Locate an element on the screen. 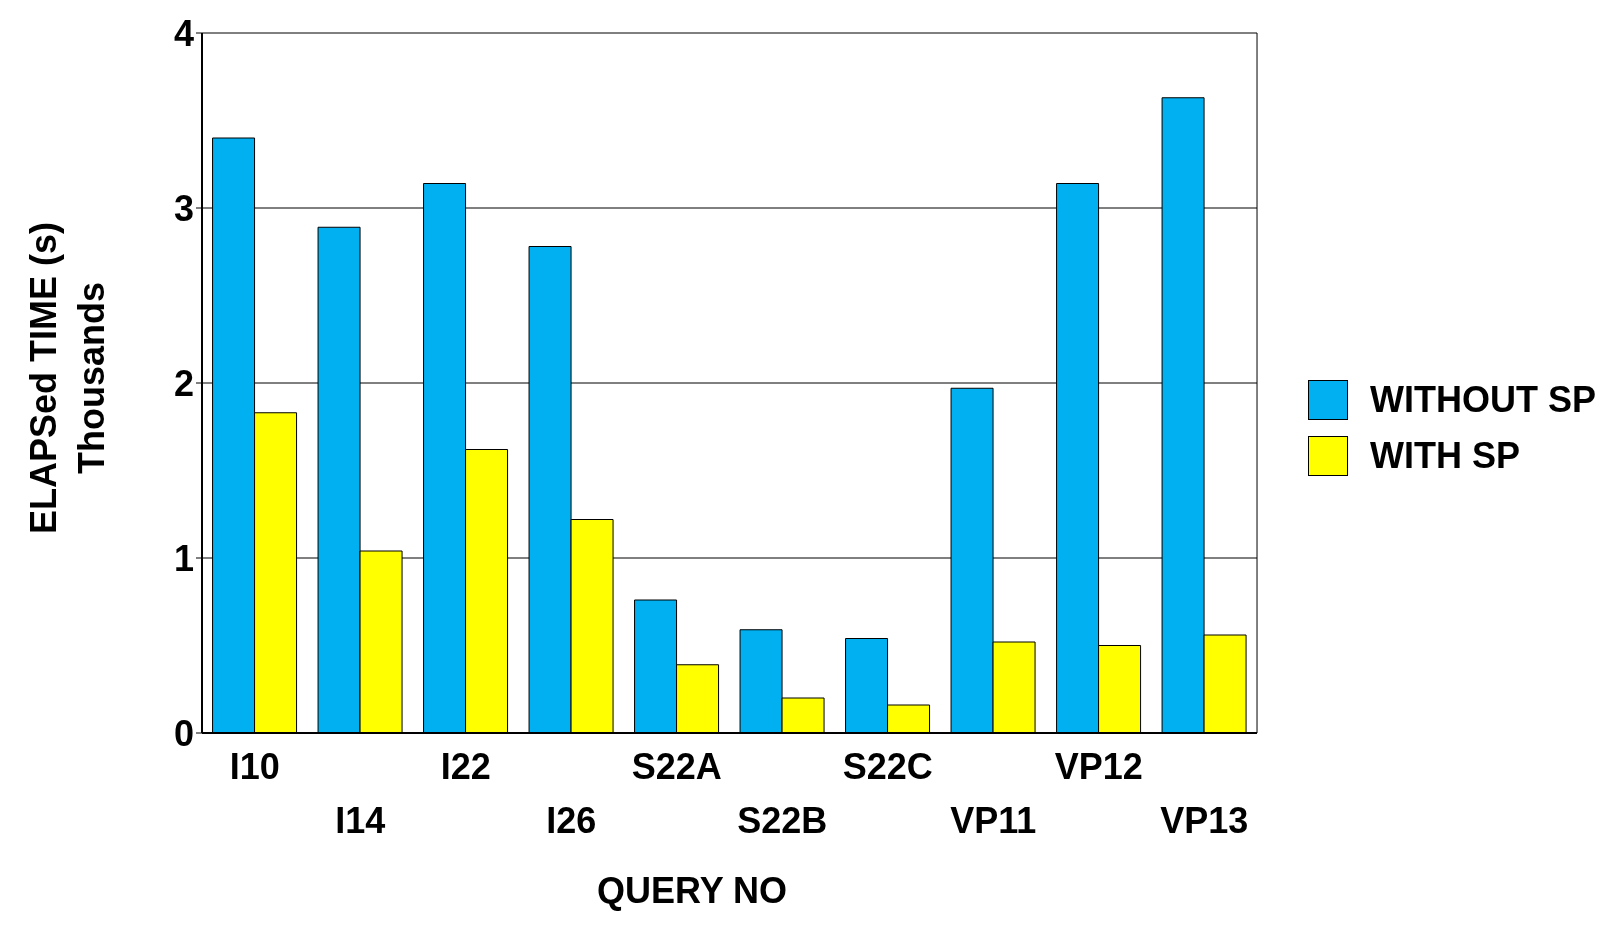 Image resolution: width=1624 pixels, height=930 pixels. x-tick-label: I22 is located at coordinates (465, 766).